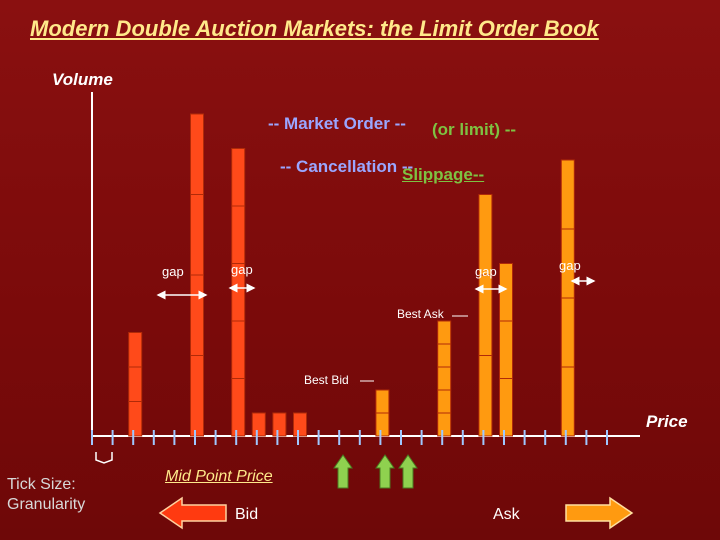  I want to click on y-axis-label: Volume, so click(82, 79).